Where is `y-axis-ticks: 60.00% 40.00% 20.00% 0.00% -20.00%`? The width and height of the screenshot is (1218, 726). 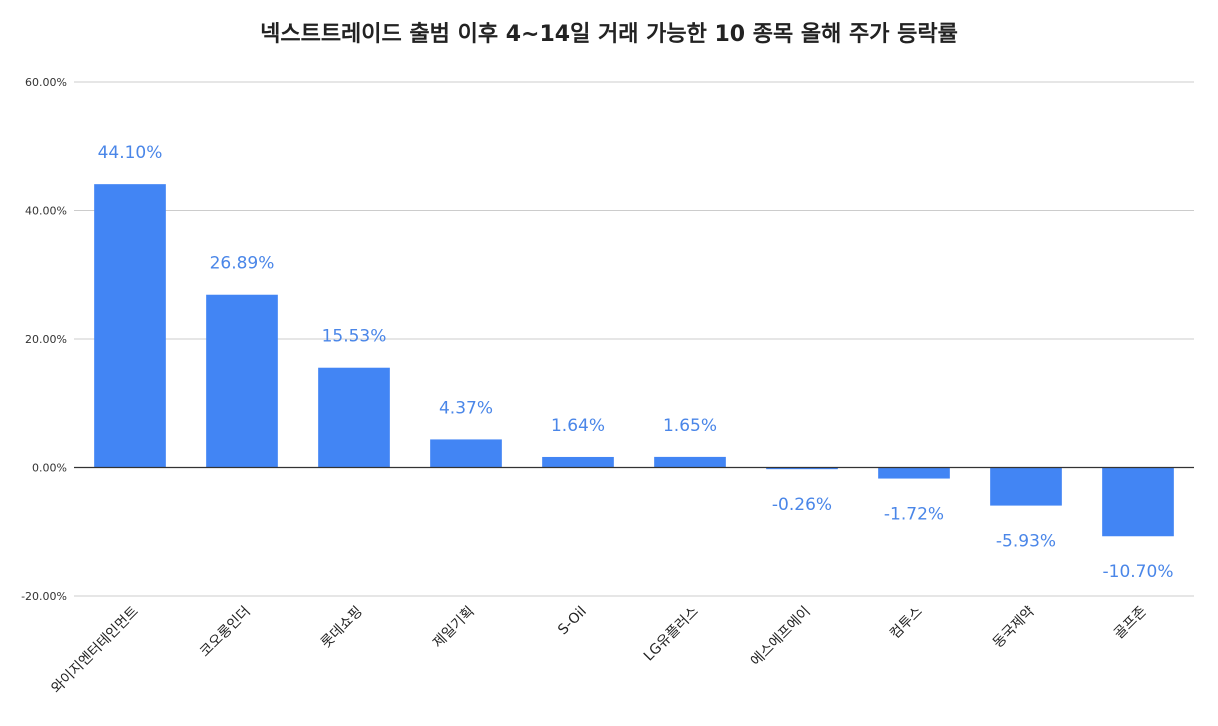 y-axis-ticks: 60.00% 40.00% 20.00% 0.00% -20.00% is located at coordinates (44, 339).